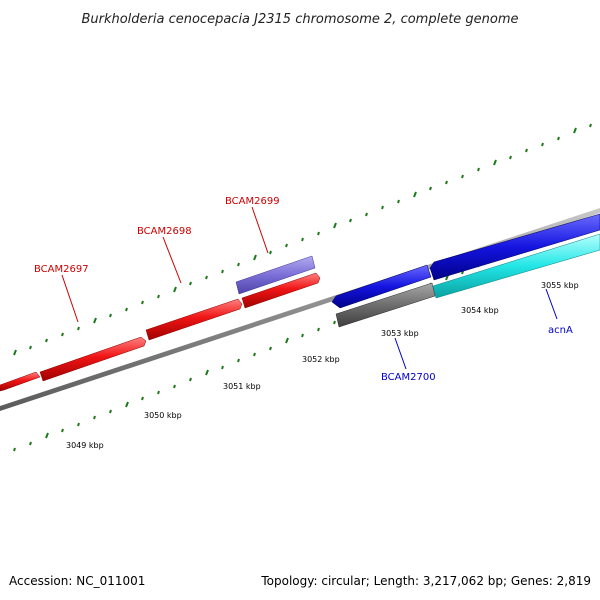  Describe the element at coordinates (252, 201) in the screenshot. I see `gene-label-bcam2699: BCAM2699` at that location.